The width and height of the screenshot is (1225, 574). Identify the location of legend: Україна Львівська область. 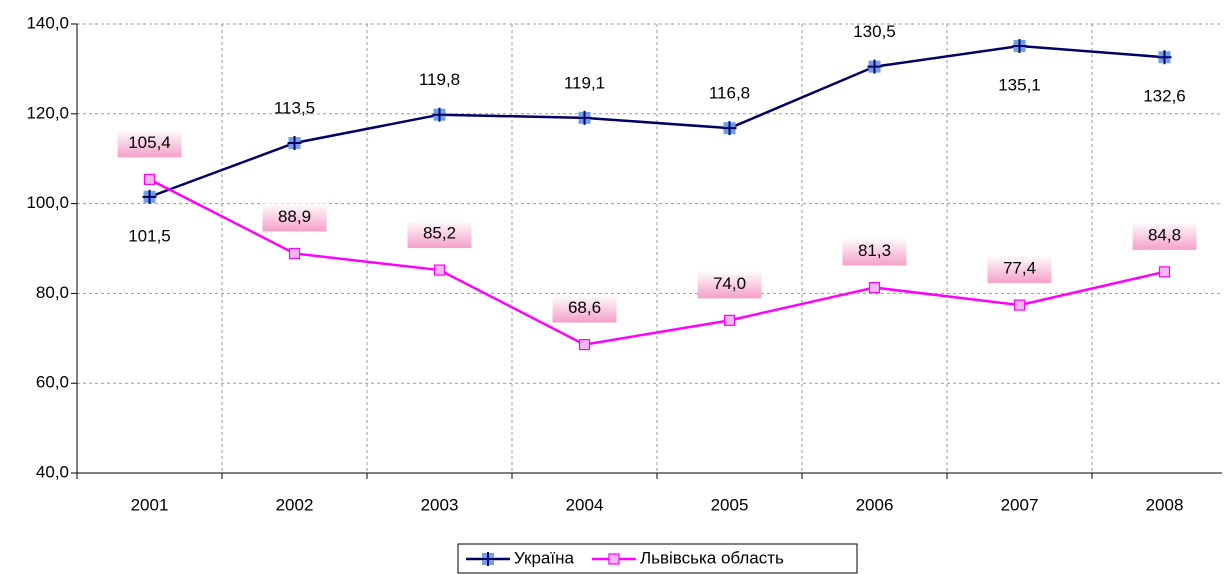
(657, 558).